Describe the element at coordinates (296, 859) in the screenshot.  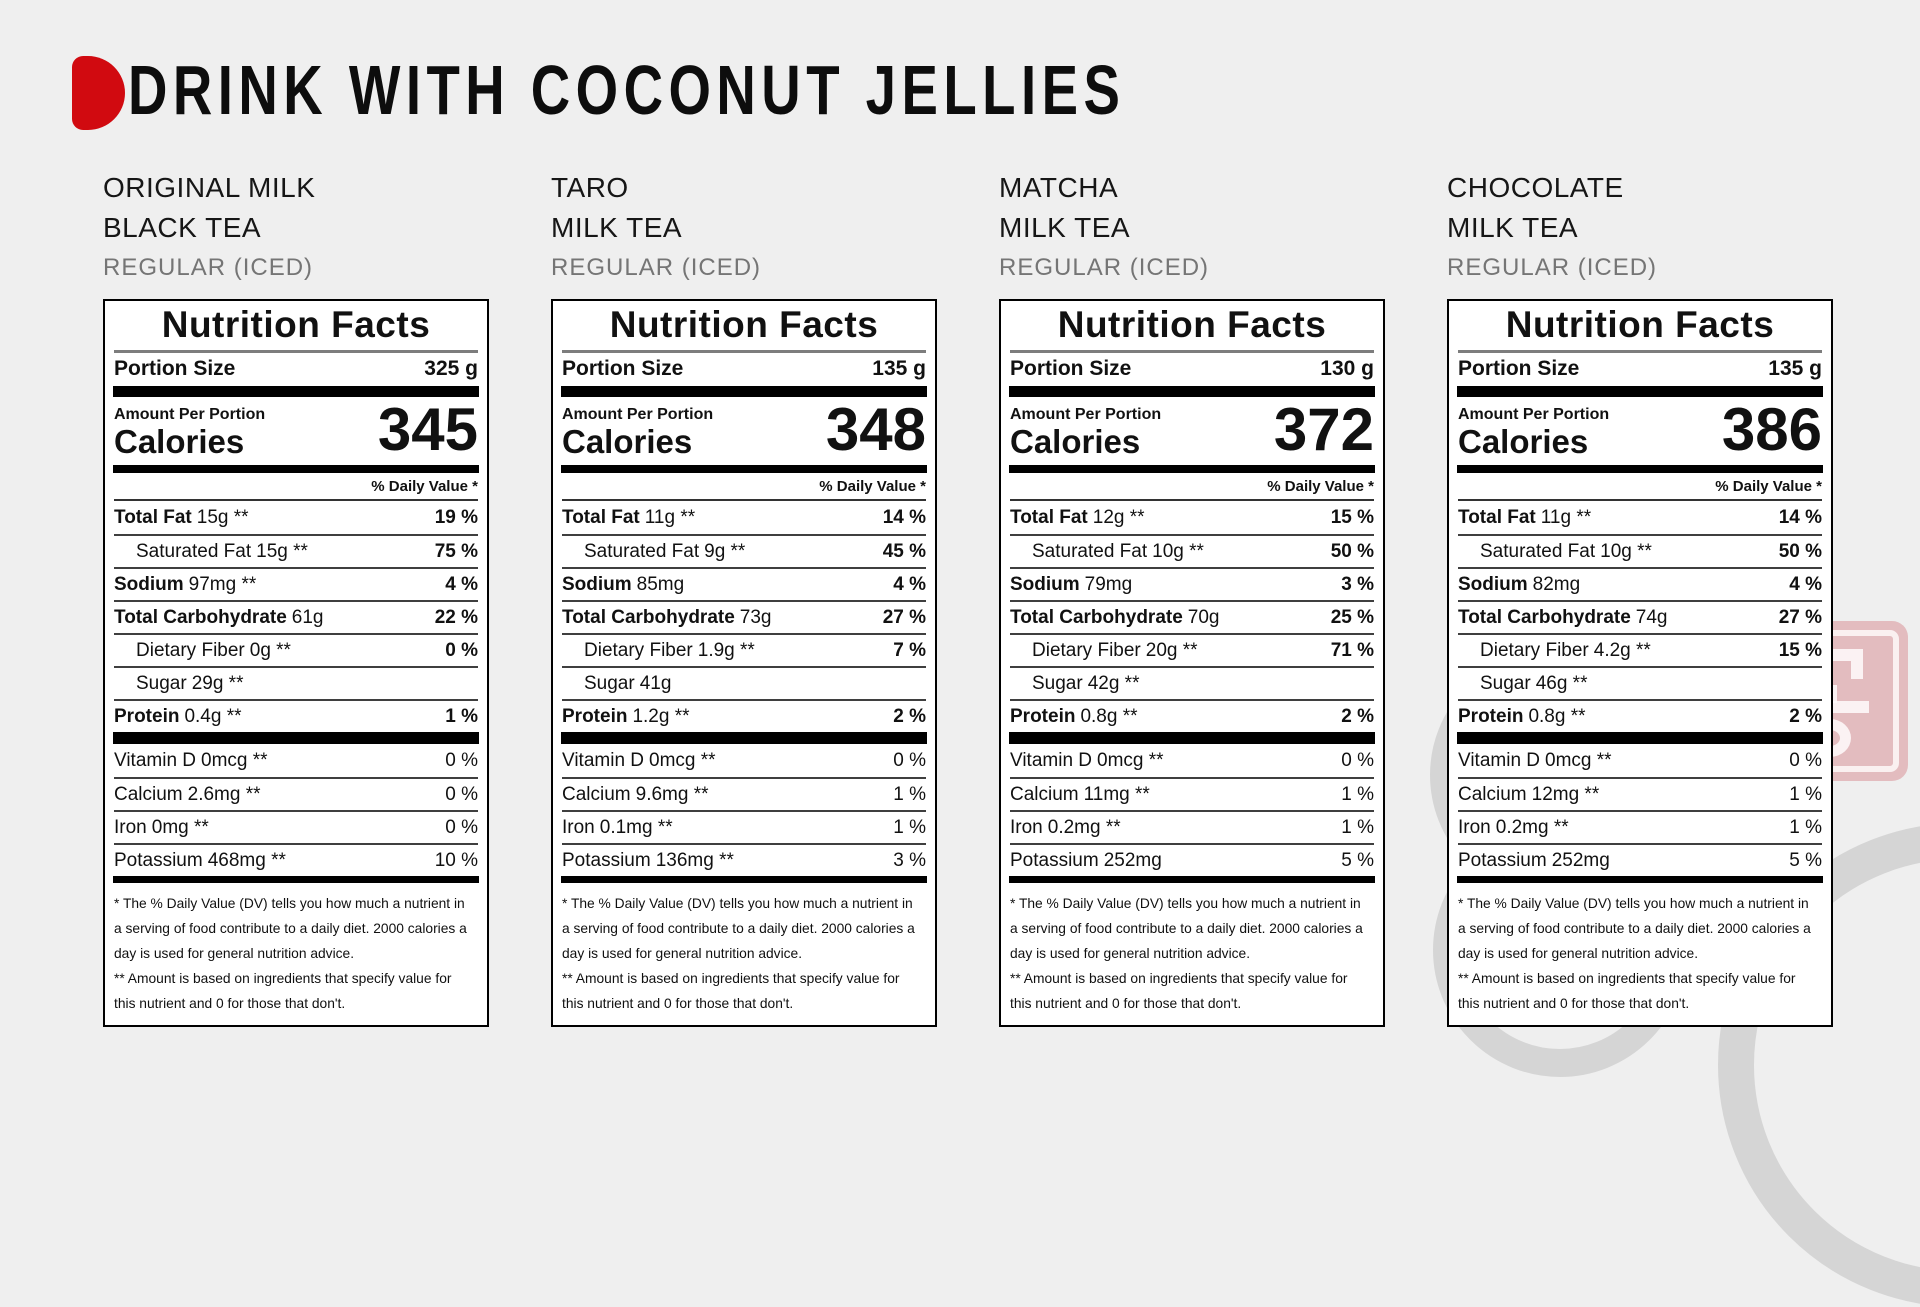
I see `vitamin-row: Potassium 468mg ** 10 %` at that location.